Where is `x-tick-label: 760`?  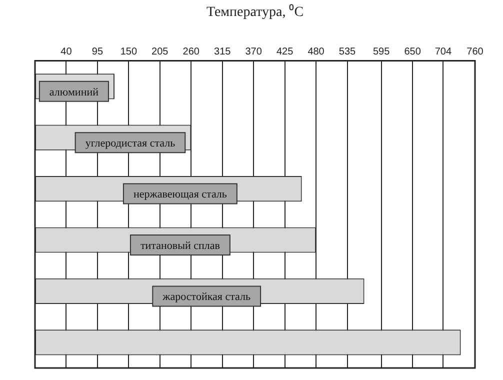
x-tick-label: 760 is located at coordinates (475, 52).